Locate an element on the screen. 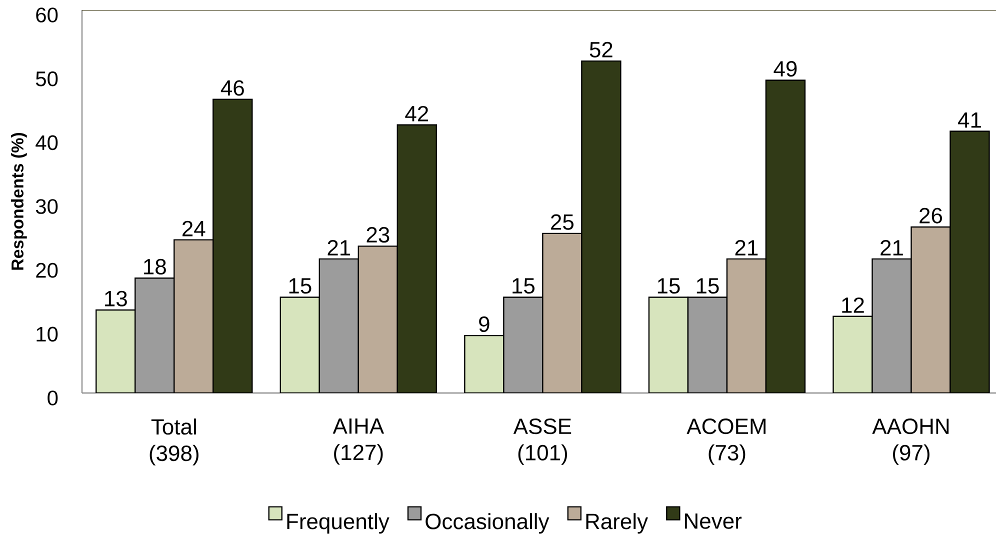 The image size is (996, 537). y-tick-label: 50 is located at coordinates (47, 78).